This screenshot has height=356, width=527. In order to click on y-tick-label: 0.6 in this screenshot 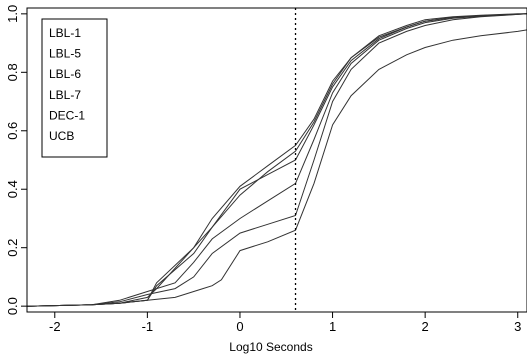, I will do `click(12, 131)`.